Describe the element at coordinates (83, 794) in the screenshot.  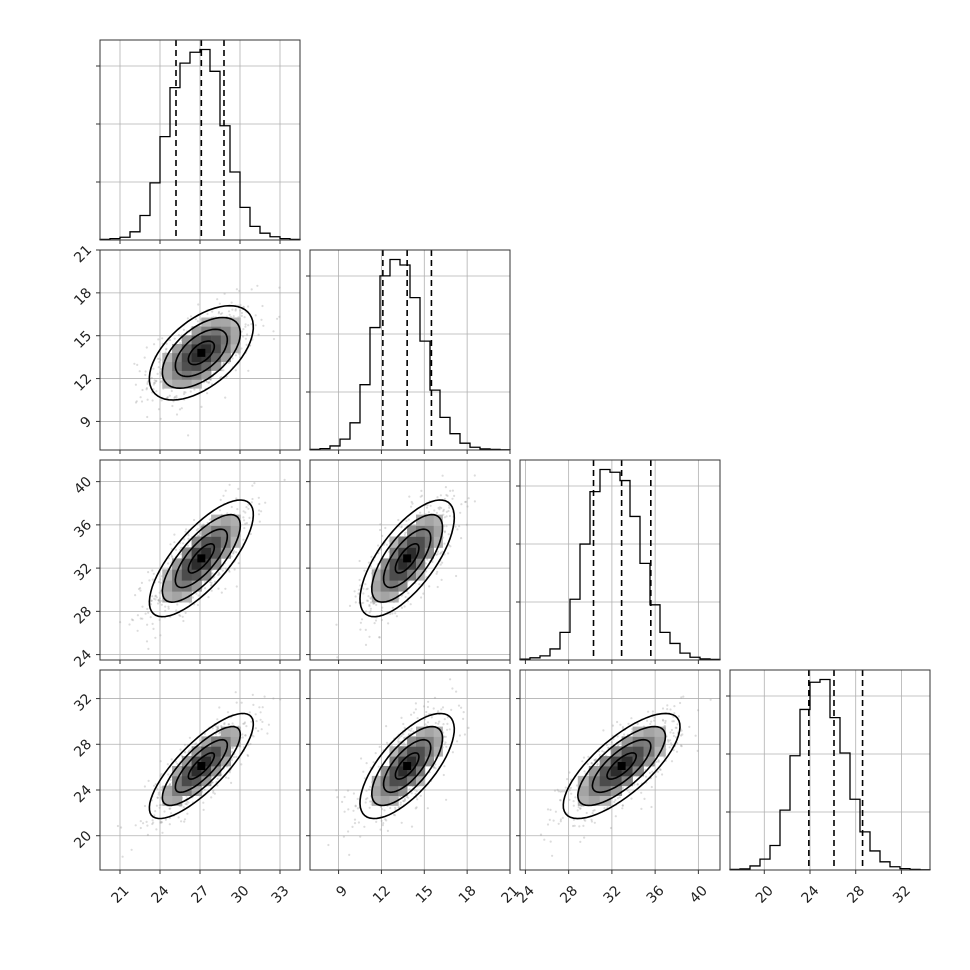
I see `y-tick-label: 24` at that location.